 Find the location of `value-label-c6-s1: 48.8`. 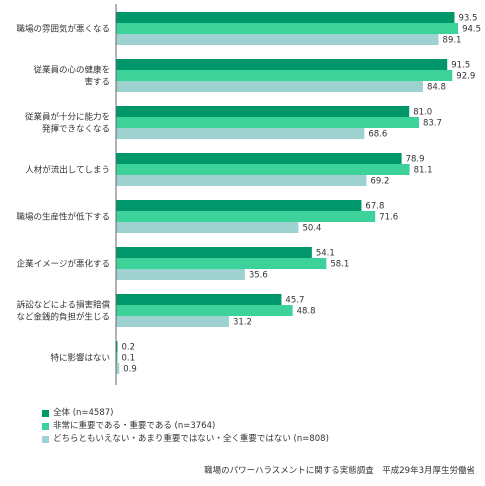

value-label-c6-s1: 48.8 is located at coordinates (306, 312).